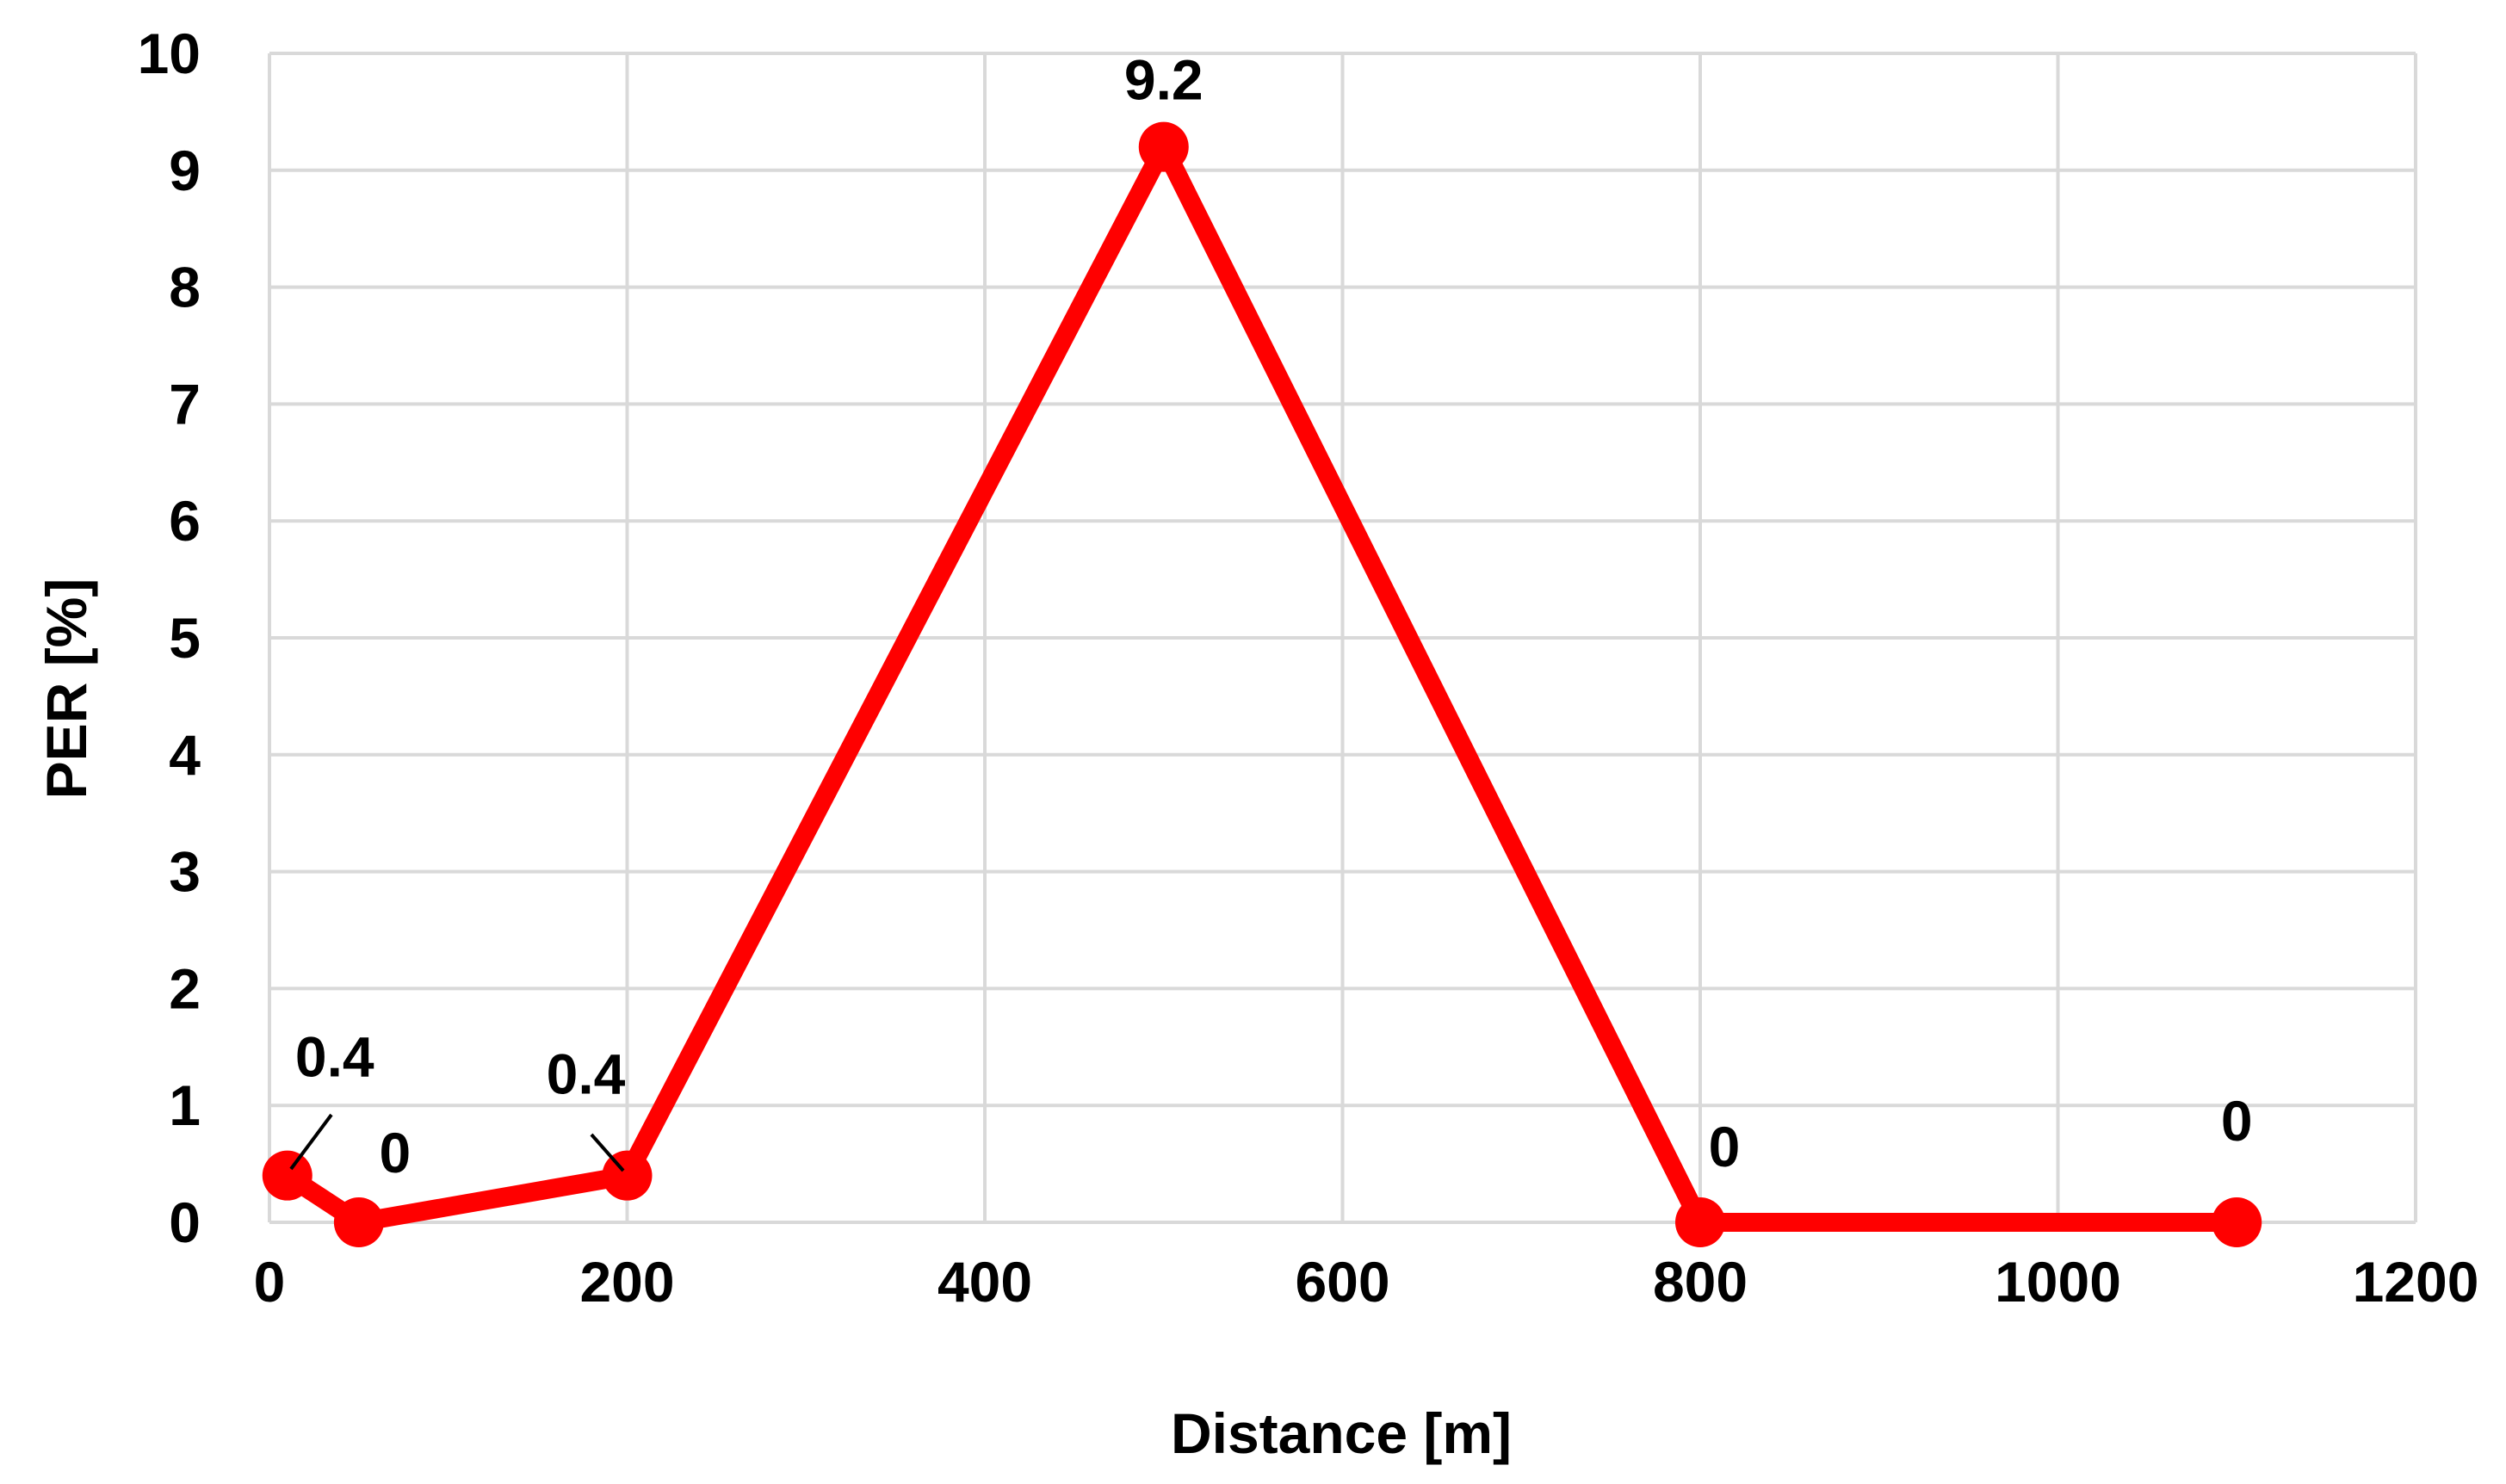 The image size is (2506, 1484). Describe the element at coordinates (185, 755) in the screenshot. I see `y-tick-label: 4` at that location.